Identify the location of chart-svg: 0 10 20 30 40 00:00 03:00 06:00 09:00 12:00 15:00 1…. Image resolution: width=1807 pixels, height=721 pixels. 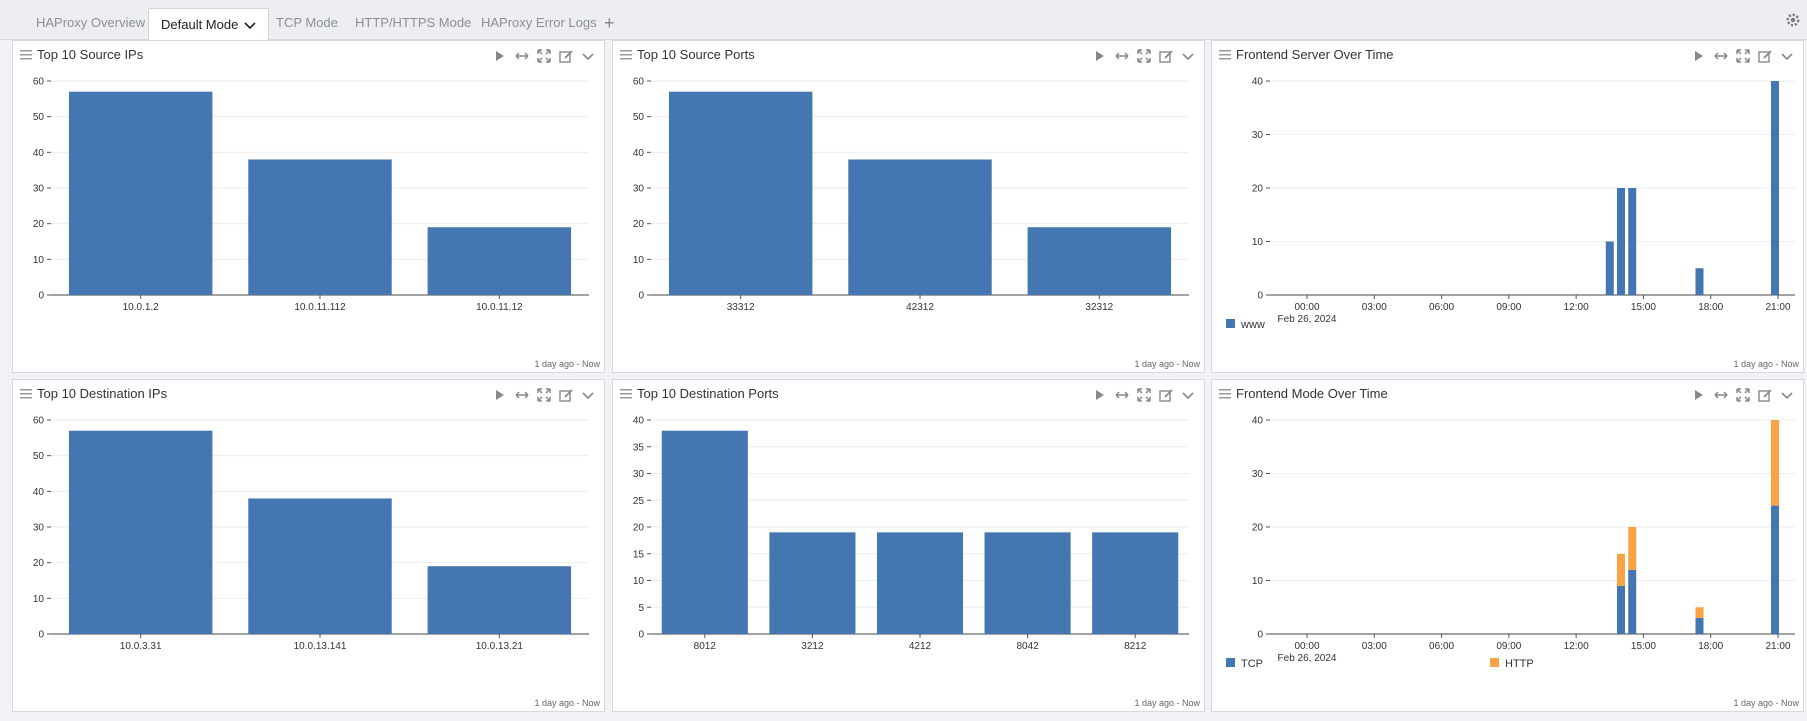
(1510, 204).